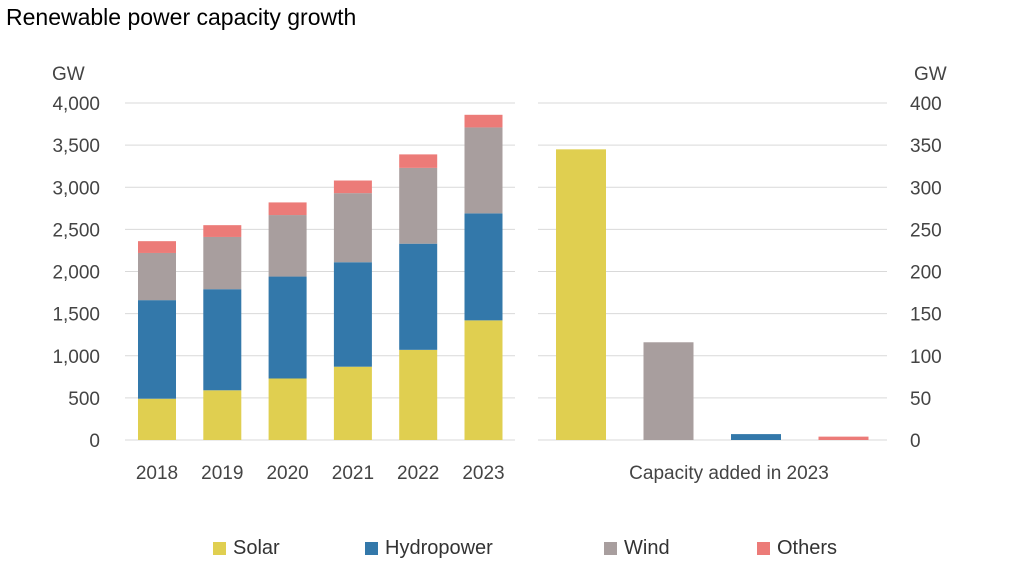 This screenshot has width=1024, height=584. I want to click on bar-solar-2023, so click(483, 380).